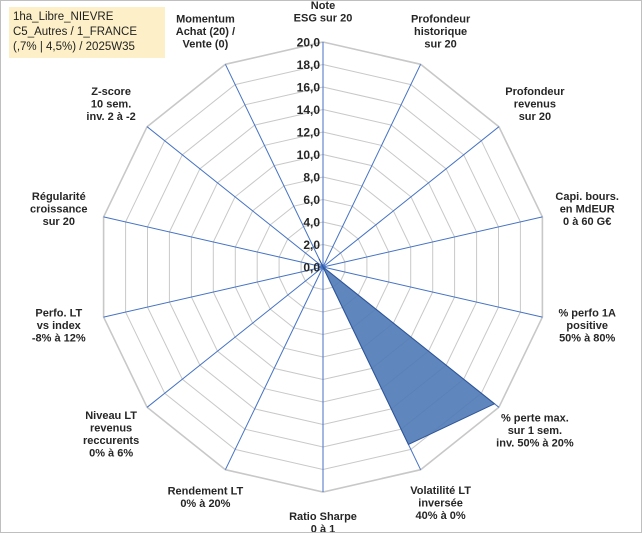 The width and height of the screenshot is (642, 533). I want to click on axis-label: Note ESG sur 20, so click(323, 13).